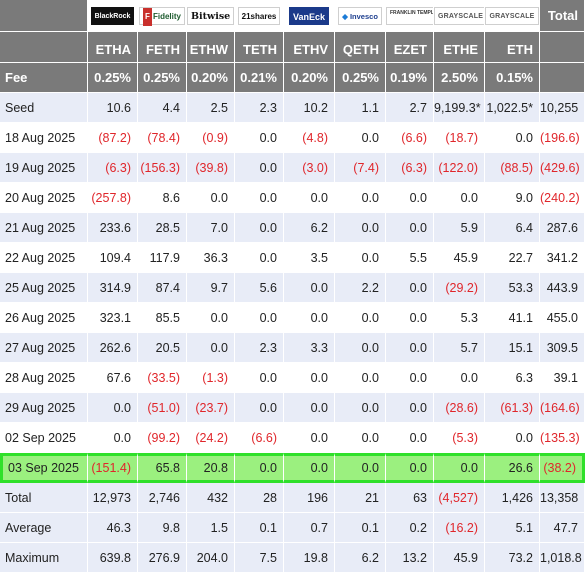 This screenshot has height=579, width=585. I want to click on value-cell: 28.5, so click(162, 228).